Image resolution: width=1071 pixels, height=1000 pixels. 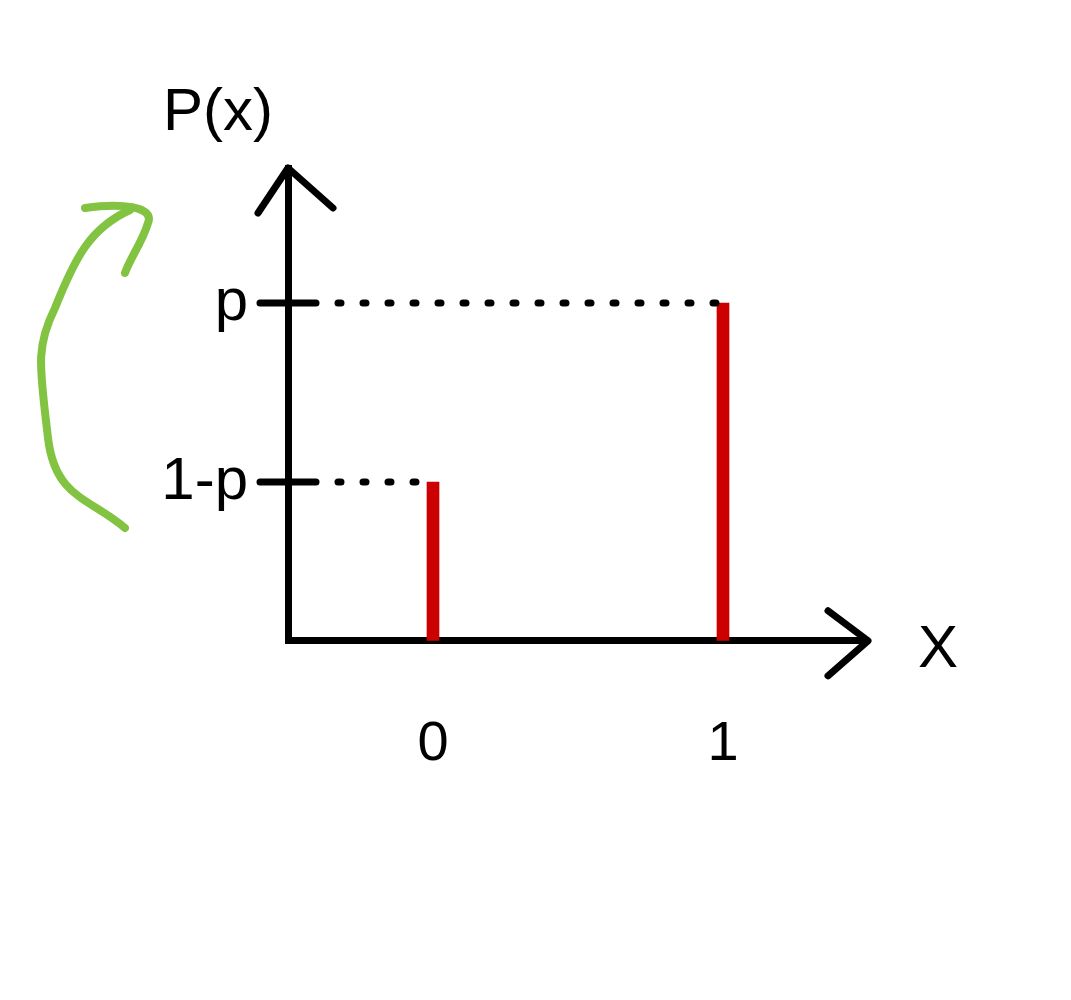 What do you see at coordinates (723, 740) in the screenshot?
I see `x-tick-label: 1` at bounding box center [723, 740].